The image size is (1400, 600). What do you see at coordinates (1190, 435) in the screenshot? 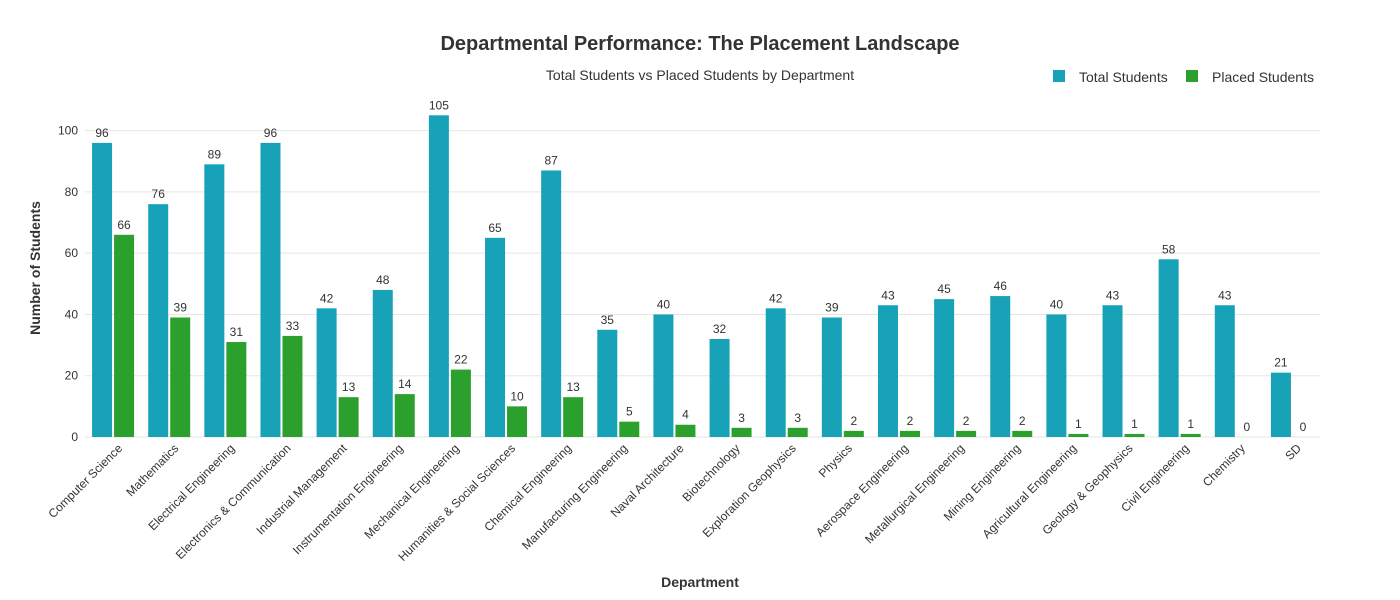
I see `bar-placed-students-civil-engineering` at bounding box center [1190, 435].